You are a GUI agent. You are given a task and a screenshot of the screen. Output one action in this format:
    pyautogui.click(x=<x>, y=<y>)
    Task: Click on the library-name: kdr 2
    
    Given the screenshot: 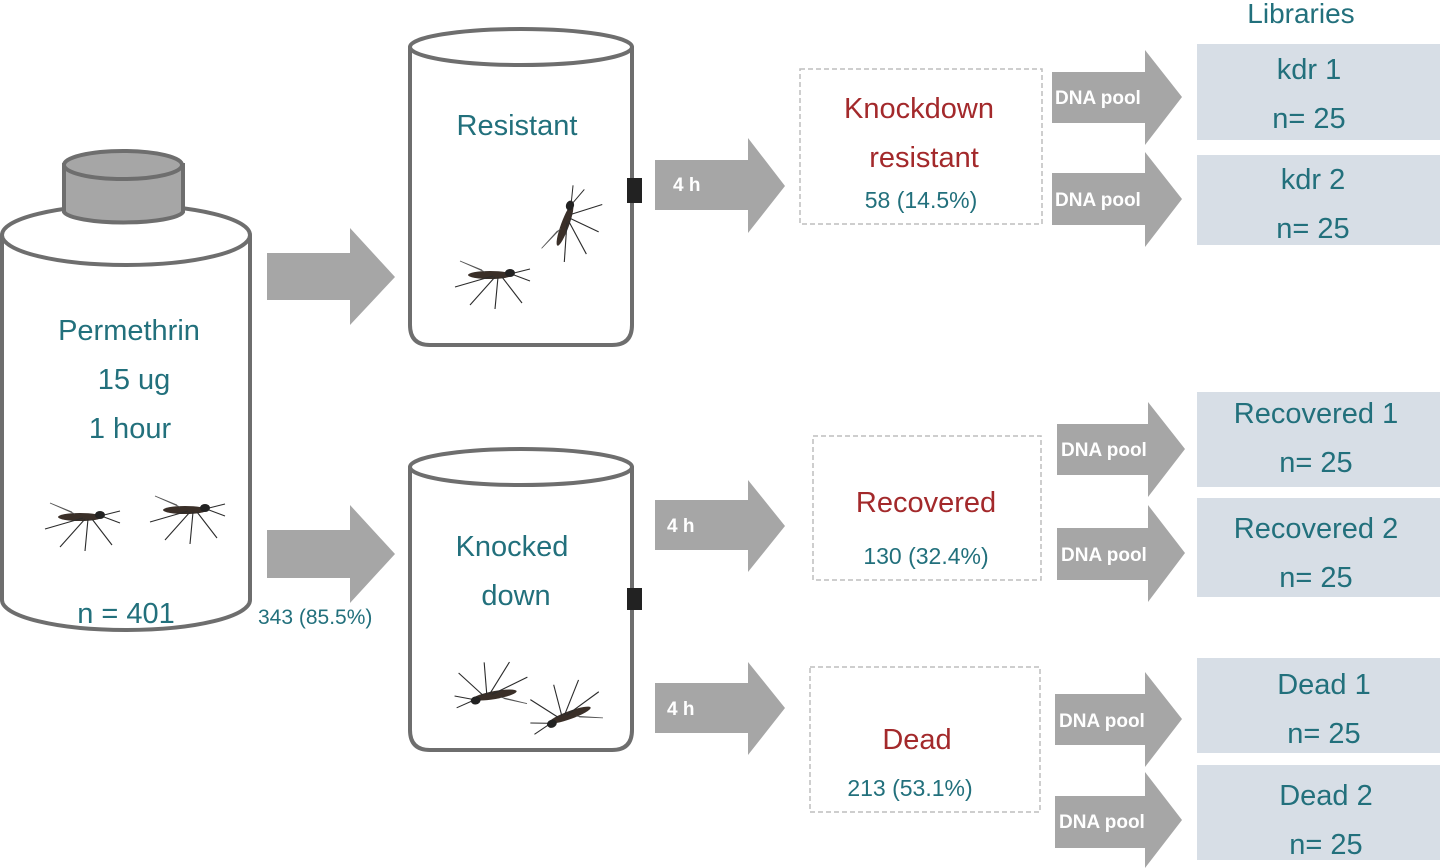 What is the action you would take?
    pyautogui.click(x=1313, y=180)
    